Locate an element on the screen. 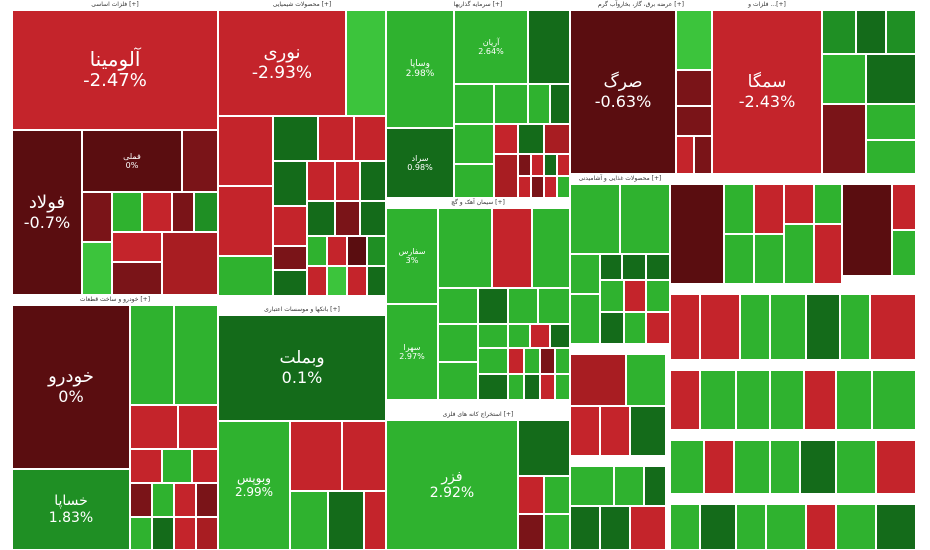 The width and height of the screenshot is (930, 550). tile-sorg: صرگ -0.63% is located at coordinates (623, 92).